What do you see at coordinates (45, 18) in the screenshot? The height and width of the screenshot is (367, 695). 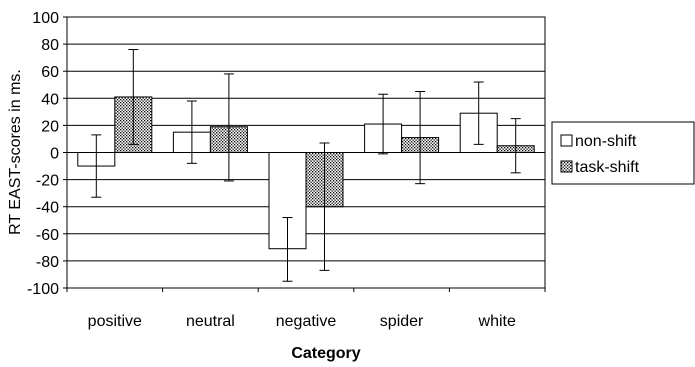 I see `y-tick-label: 100` at bounding box center [45, 18].